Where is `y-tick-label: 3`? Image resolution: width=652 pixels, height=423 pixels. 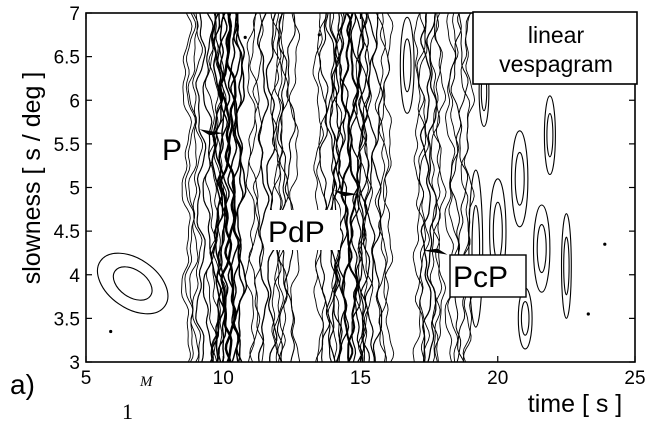 y-tick-label: 3 is located at coordinates (74, 363).